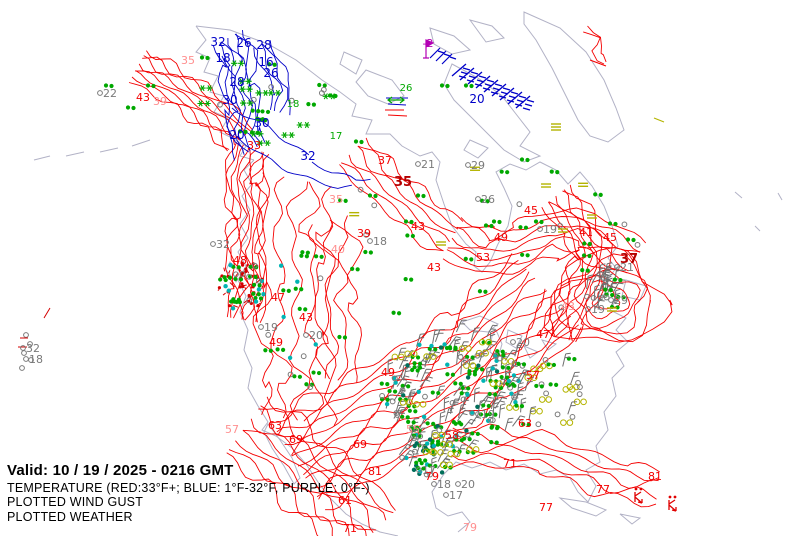 Image resolution: width=788 pixels, height=536 pixels. Describe the element at coordinates (120, 470) in the screenshot. I see `valid-time-text: Valid: 10 / 19 / 2025 - 0216 GMT` at that location.